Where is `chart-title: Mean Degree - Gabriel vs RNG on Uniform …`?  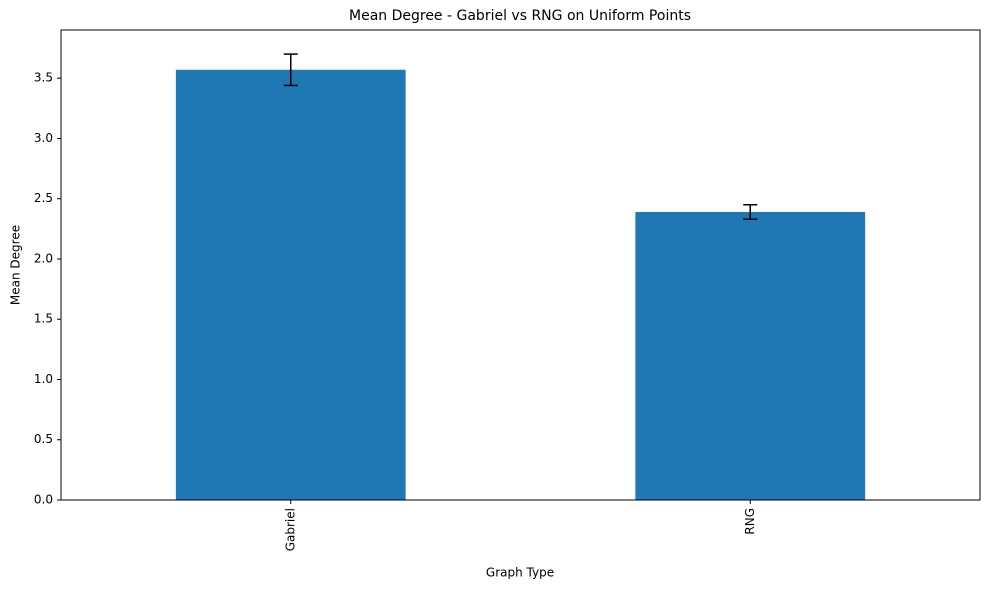 chart-title: Mean Degree - Gabriel vs RNG on Uniform … is located at coordinates (520, 16).